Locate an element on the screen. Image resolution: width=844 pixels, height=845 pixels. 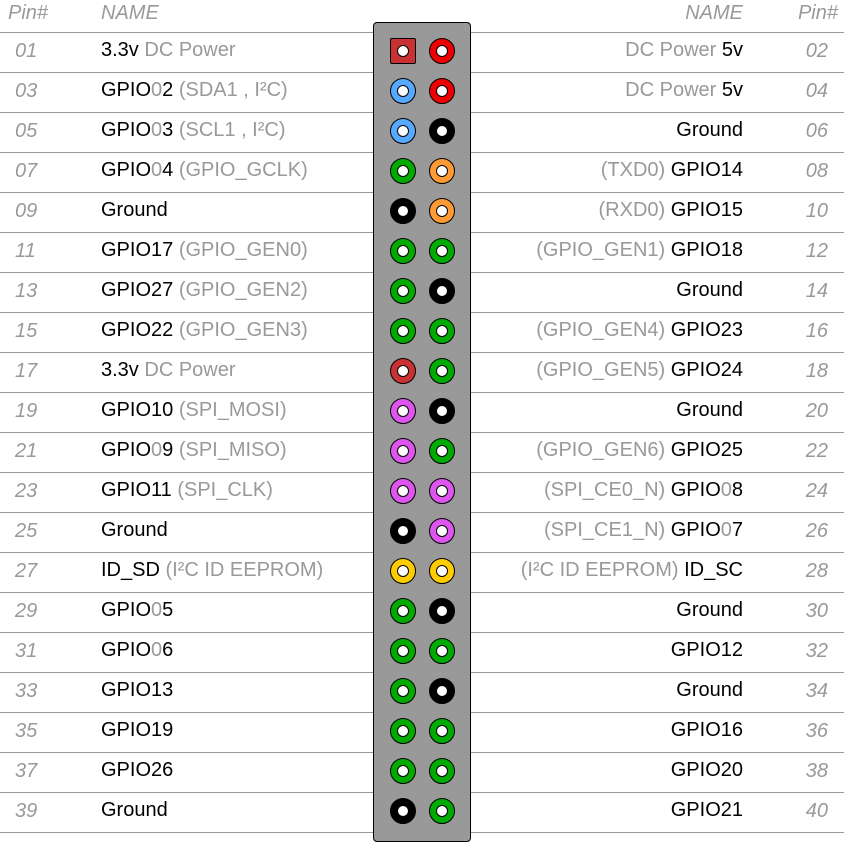
pin-name: GPIO21 is located at coordinates (707, 810).